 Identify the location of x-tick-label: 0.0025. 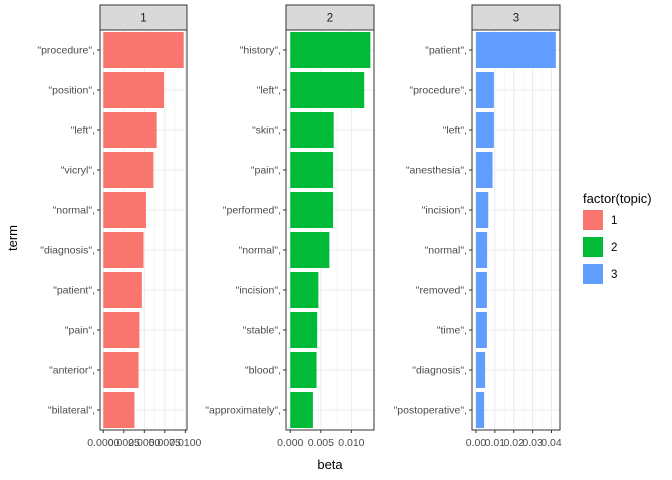
(124, 443).